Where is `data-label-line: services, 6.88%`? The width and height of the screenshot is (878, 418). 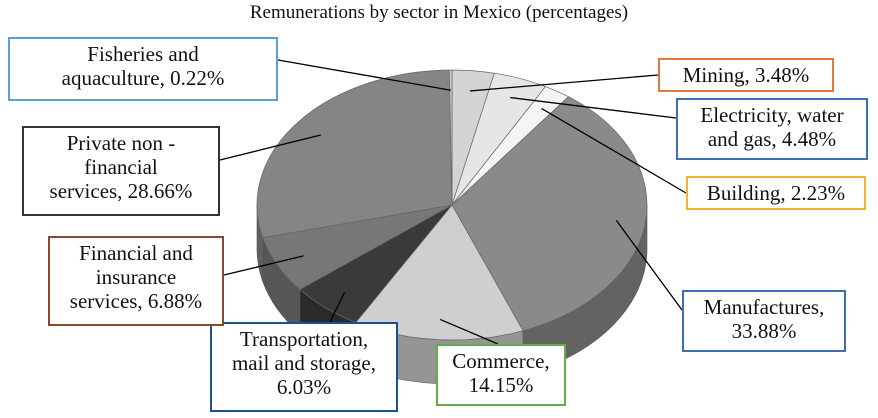
data-label-line: services, 6.88% is located at coordinates (136, 301).